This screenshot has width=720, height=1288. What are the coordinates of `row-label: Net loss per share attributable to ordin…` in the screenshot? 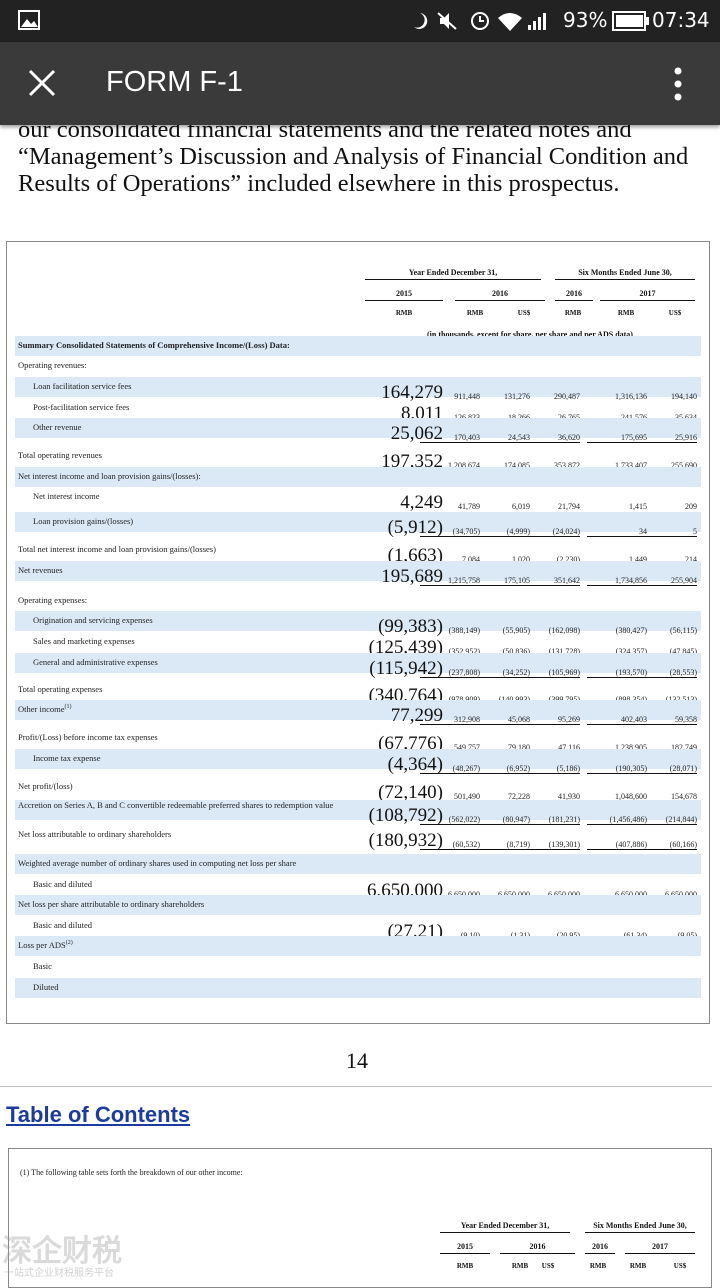 It's located at (111, 904).